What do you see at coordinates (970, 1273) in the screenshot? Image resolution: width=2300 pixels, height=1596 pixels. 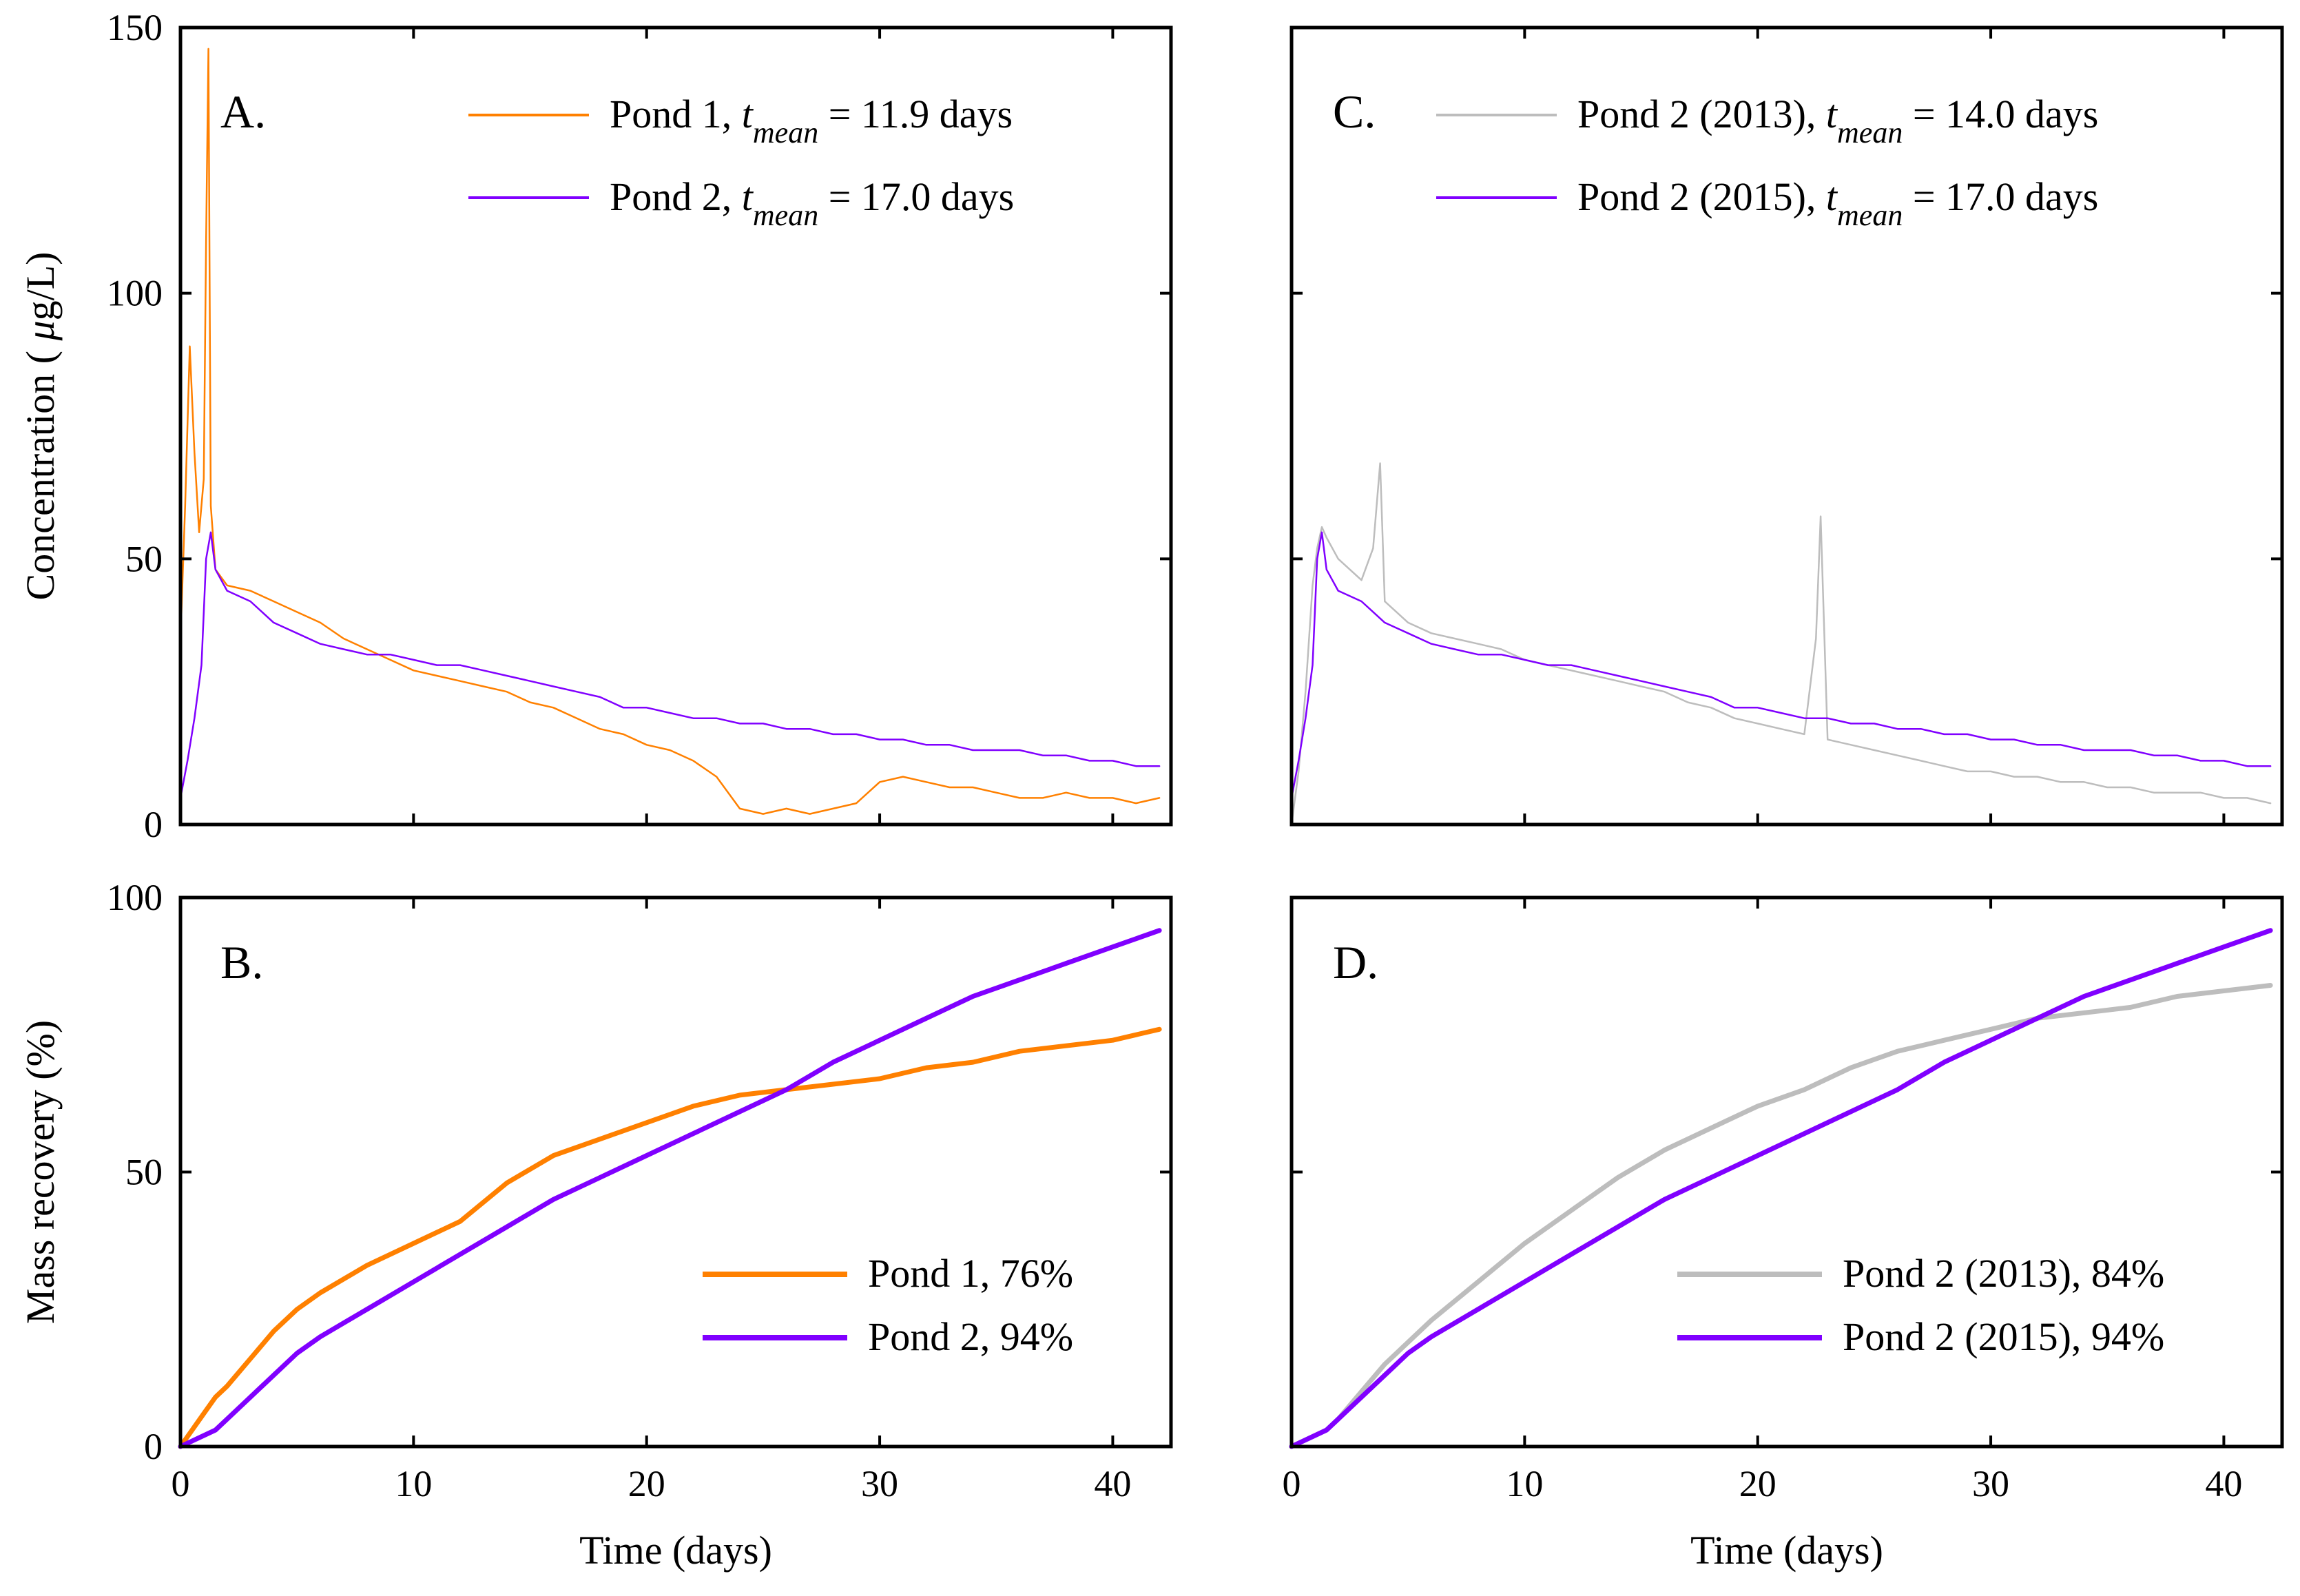 I see `legend-entry: Pond 1, 76%` at bounding box center [970, 1273].